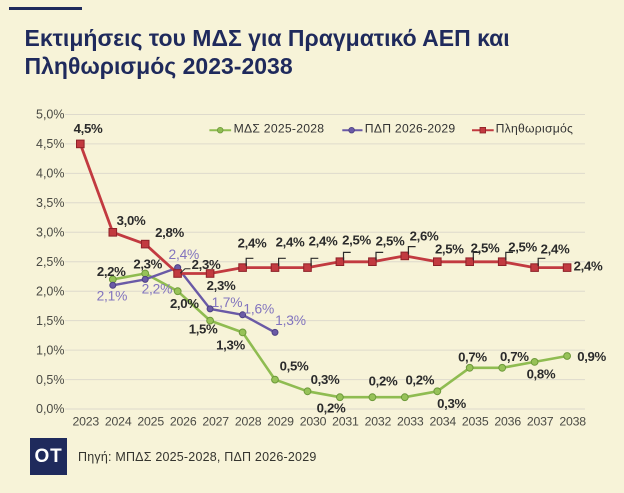 The image size is (624, 493). I want to click on svg-text: 0,9%, so click(591, 356).